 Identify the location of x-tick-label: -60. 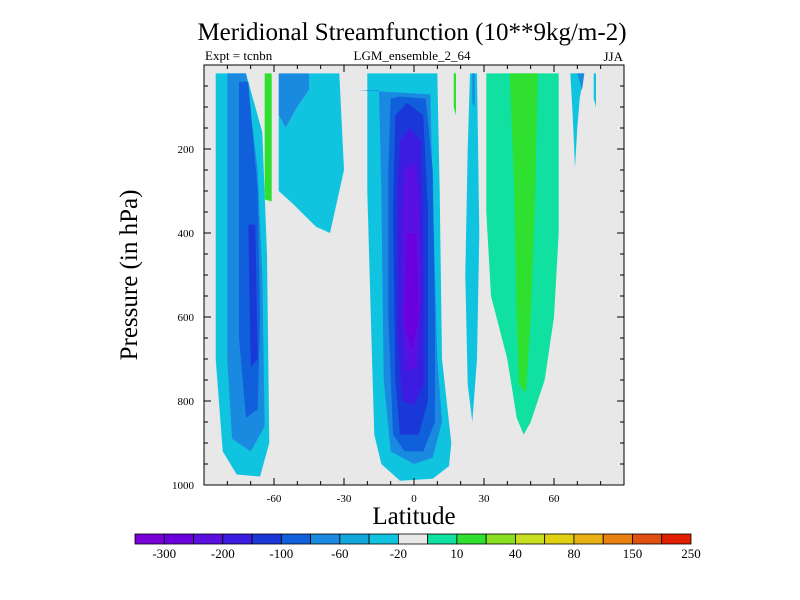
(274, 499).